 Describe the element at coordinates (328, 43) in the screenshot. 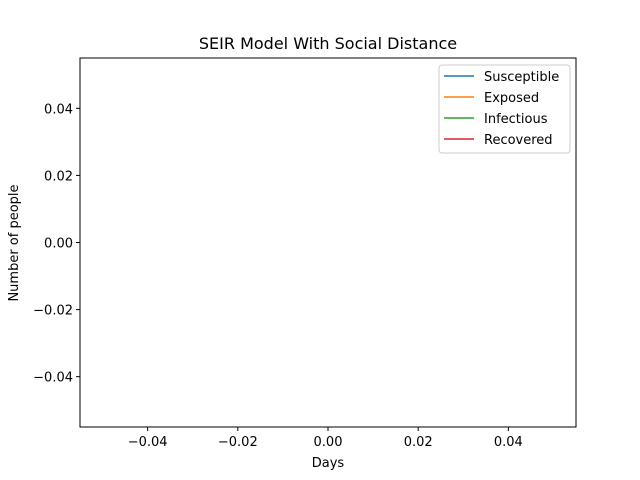

I see `chart-title: SEIR Model With Social Distance` at that location.